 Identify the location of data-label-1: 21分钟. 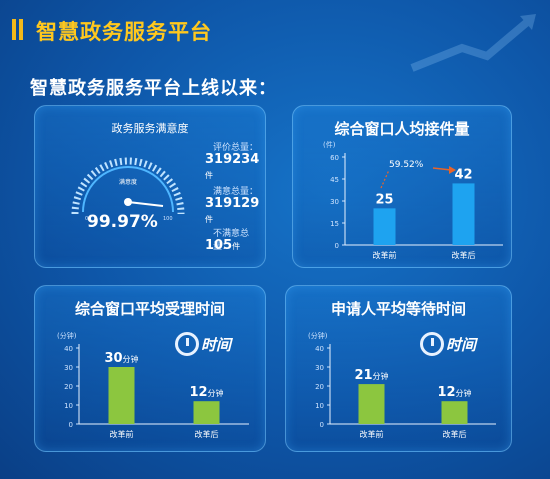
(371, 375).